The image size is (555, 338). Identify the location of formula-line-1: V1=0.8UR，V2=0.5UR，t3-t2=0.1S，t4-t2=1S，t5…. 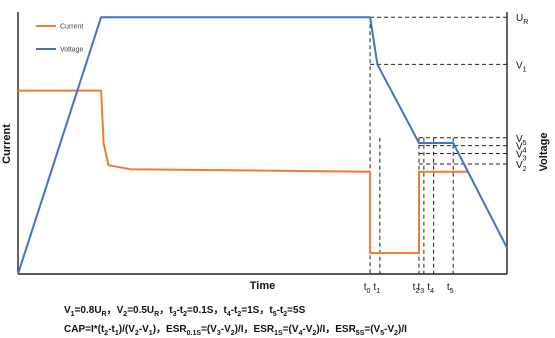
(185, 311).